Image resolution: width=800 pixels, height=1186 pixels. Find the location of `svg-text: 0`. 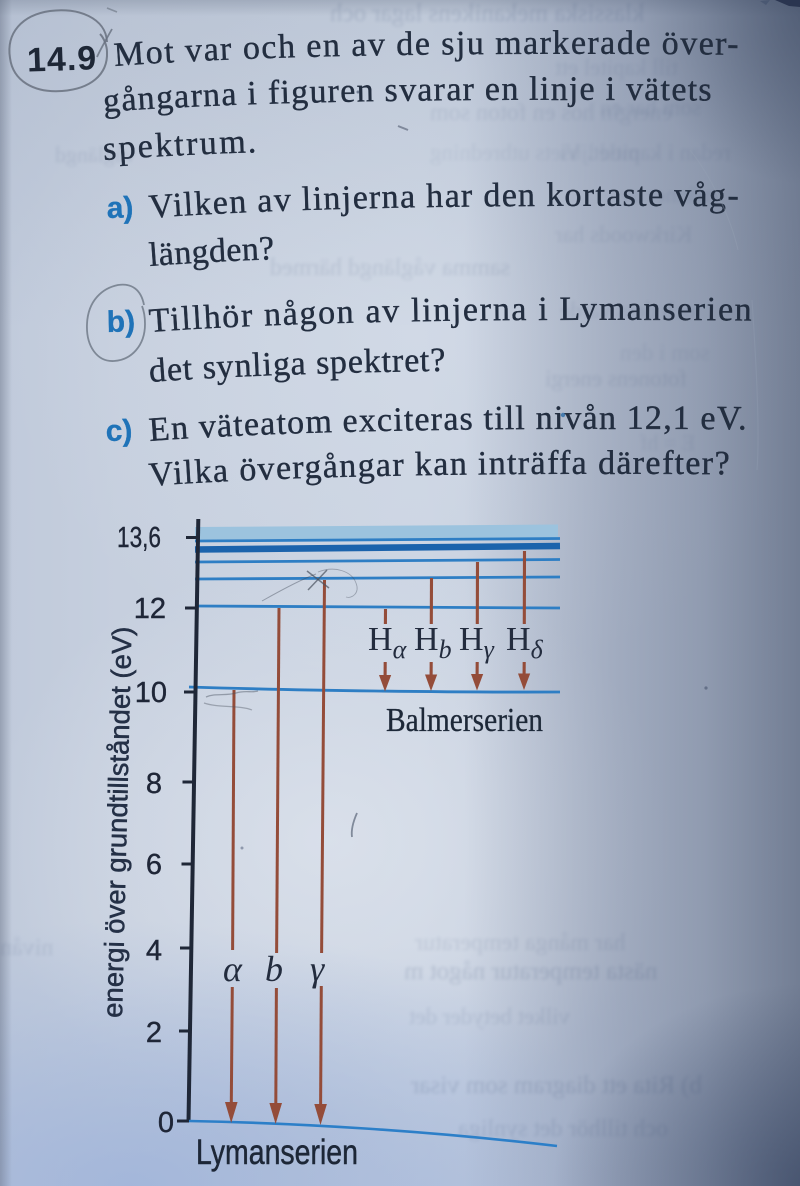

svg-text: 0 is located at coordinates (166, 1123).